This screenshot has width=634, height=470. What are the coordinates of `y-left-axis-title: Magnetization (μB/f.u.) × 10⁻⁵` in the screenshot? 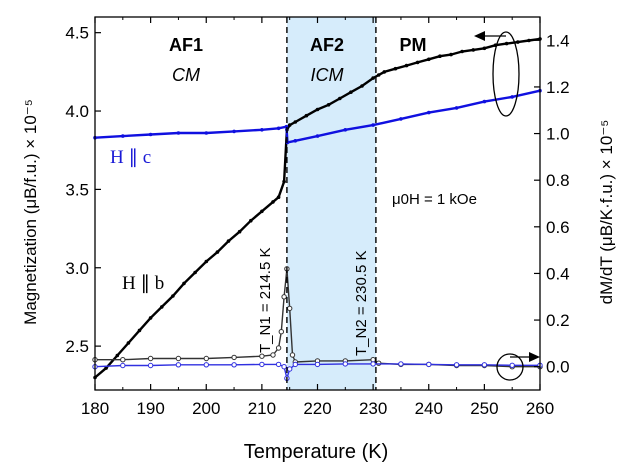 It's located at (30, 212).